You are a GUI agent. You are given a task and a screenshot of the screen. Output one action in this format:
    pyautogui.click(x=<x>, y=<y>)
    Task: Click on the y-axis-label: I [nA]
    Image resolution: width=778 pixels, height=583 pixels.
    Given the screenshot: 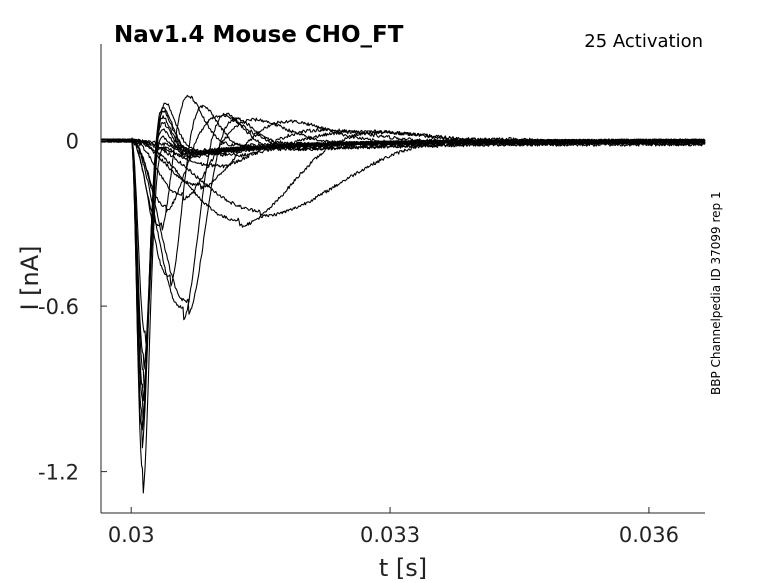 What is the action you would take?
    pyautogui.click(x=30, y=277)
    